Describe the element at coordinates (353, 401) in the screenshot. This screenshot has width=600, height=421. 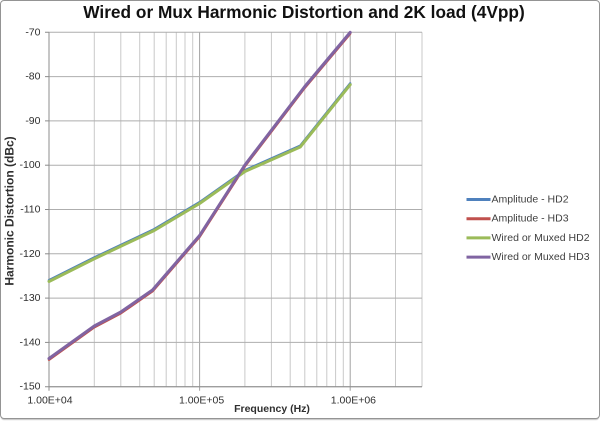
I see `svg-text: 1.00E+06` at that location.